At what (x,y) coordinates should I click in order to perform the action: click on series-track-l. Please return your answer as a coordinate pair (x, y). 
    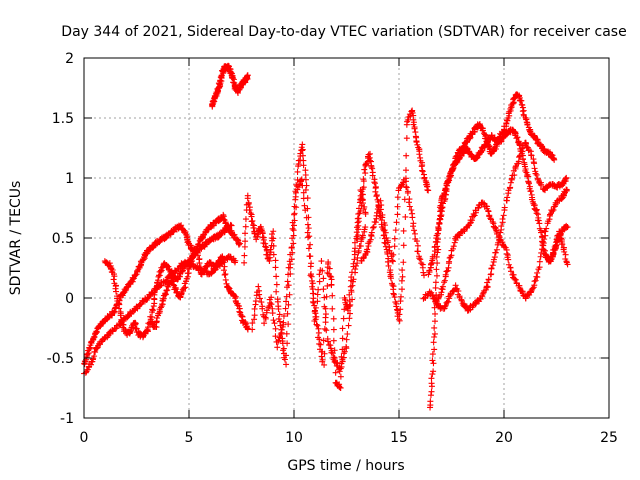
    Looking at the image, I should click on (495, 247).